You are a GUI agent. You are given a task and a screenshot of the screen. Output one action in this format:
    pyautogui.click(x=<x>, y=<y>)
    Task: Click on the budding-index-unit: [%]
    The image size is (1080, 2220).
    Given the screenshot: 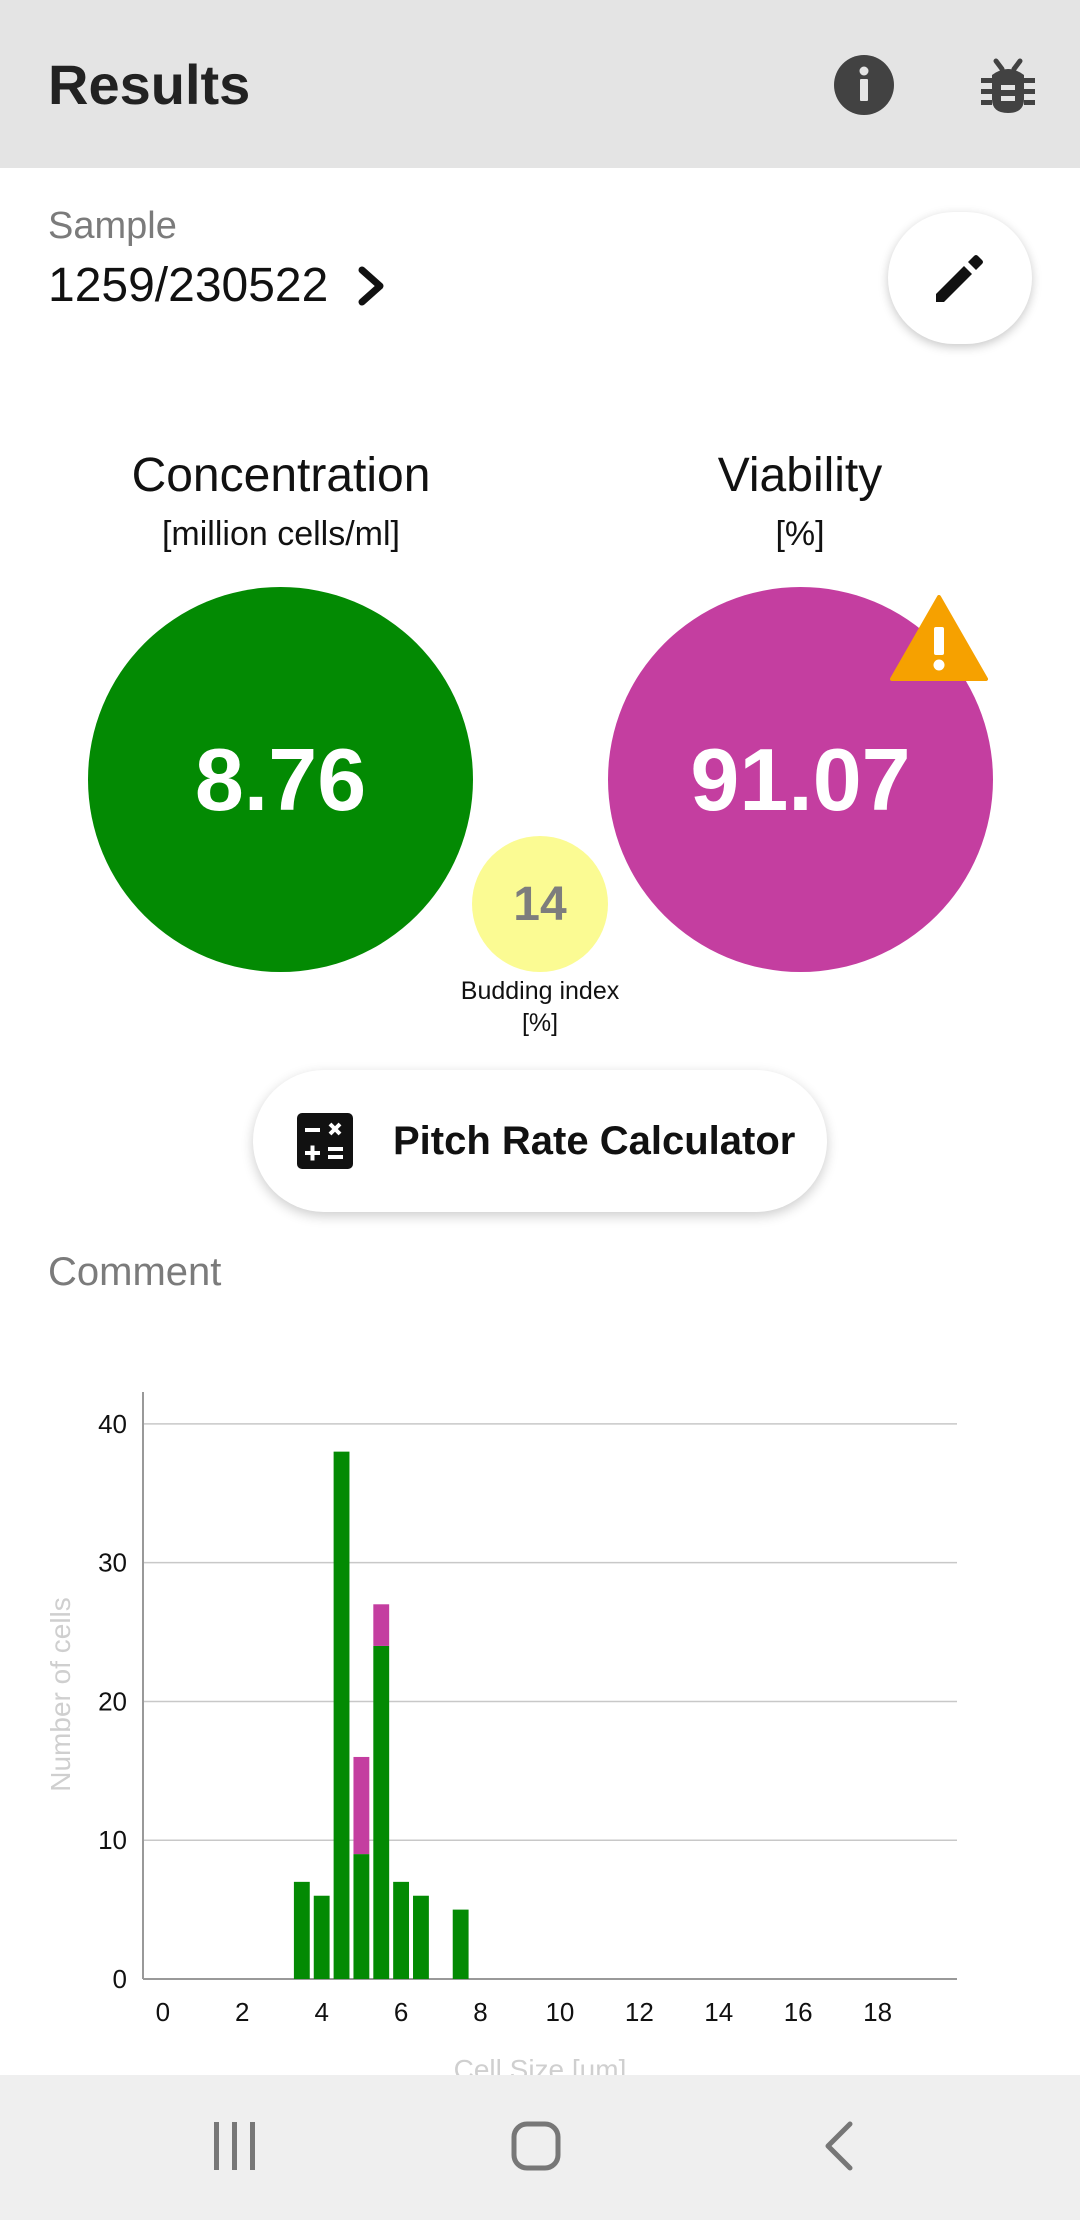 What is the action you would take?
    pyautogui.click(x=540, y=1023)
    